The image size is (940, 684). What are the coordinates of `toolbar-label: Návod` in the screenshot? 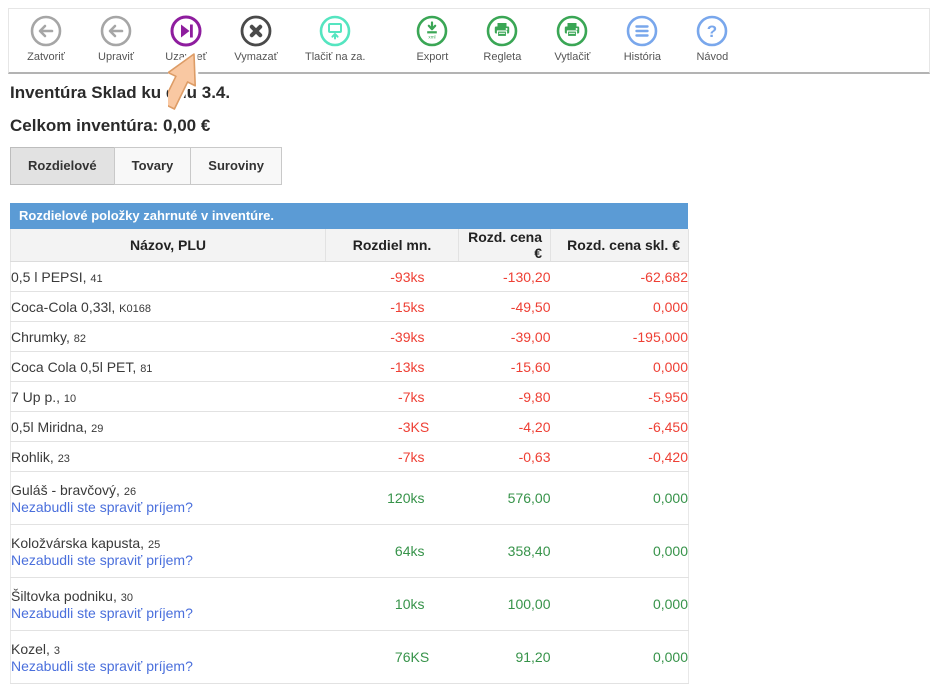 It's located at (712, 57).